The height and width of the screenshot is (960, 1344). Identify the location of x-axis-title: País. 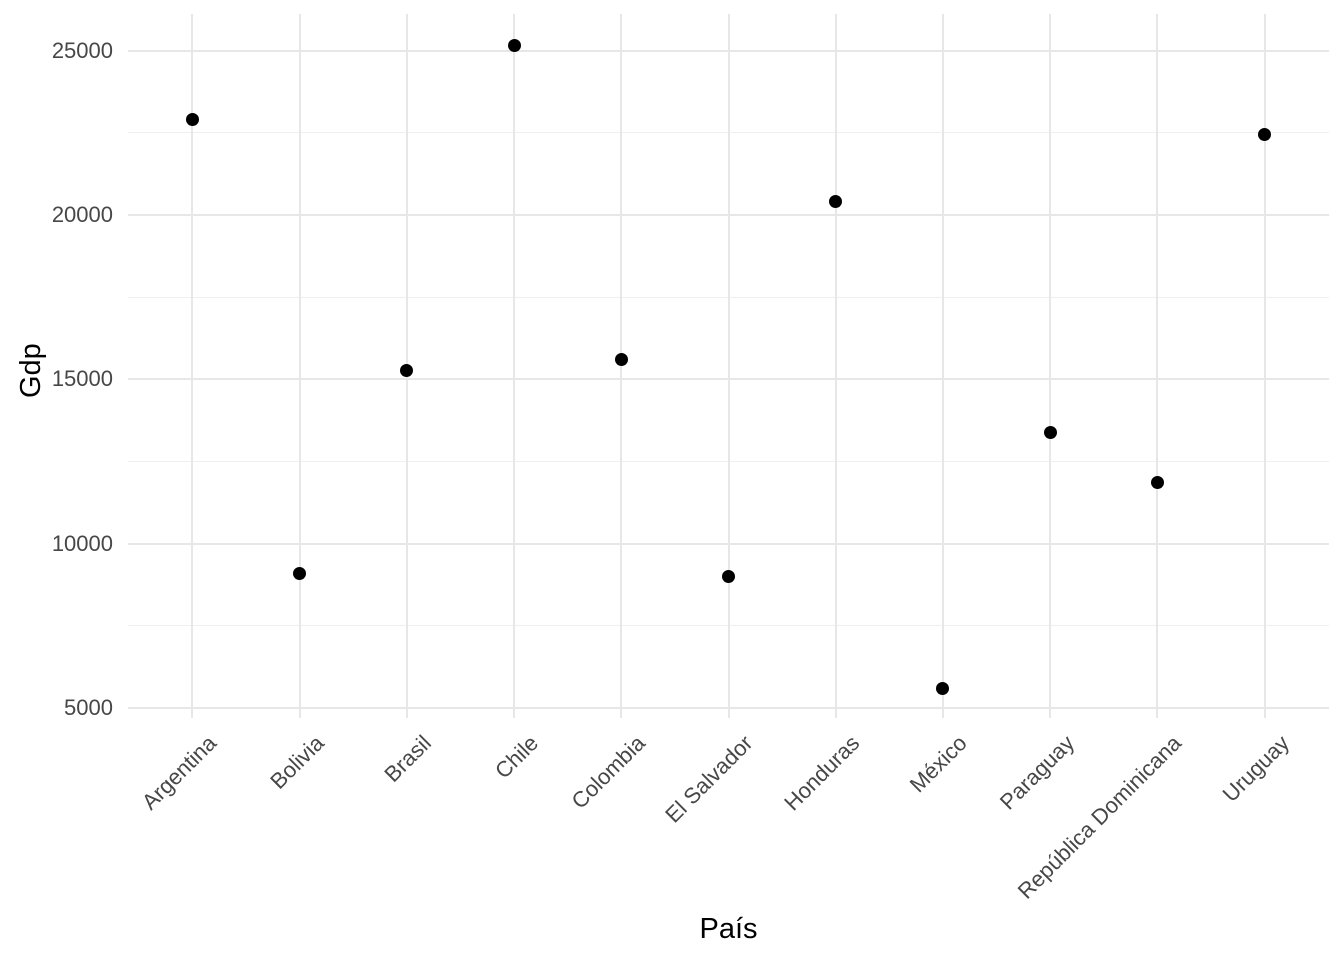
(728, 929).